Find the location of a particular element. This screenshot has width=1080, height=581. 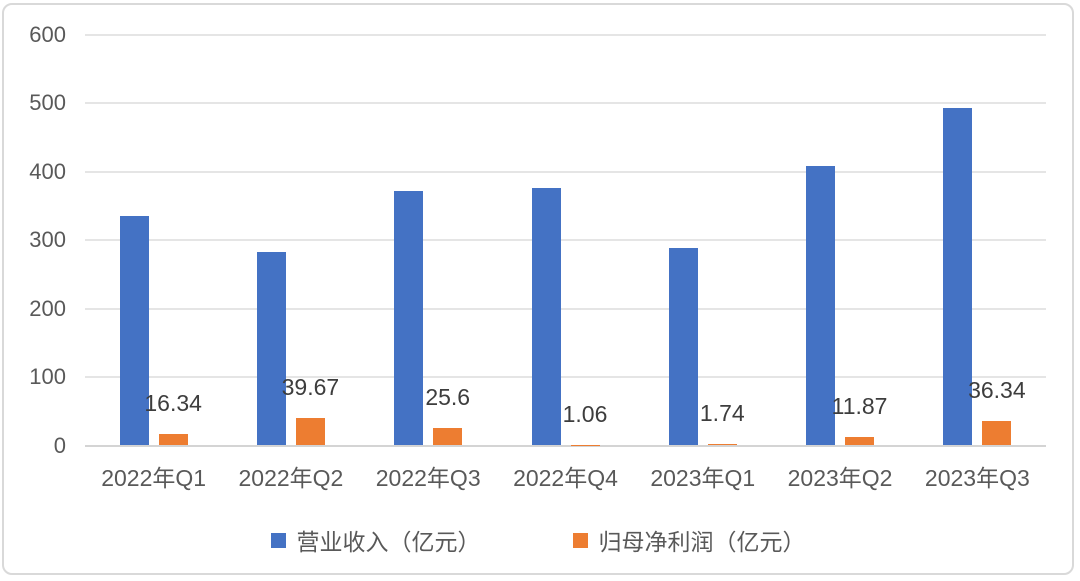

x-axis-category-label: 2022年Q1 is located at coordinates (154, 478).